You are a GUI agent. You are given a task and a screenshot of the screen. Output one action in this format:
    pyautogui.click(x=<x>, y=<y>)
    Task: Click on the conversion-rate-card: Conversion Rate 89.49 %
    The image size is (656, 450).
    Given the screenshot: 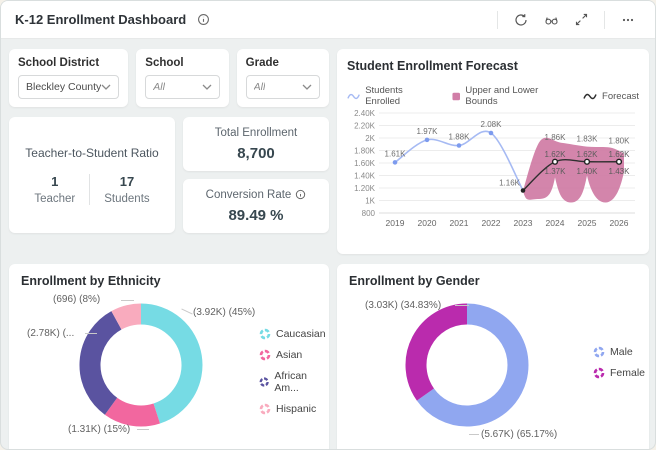 What is the action you would take?
    pyautogui.click(x=256, y=206)
    